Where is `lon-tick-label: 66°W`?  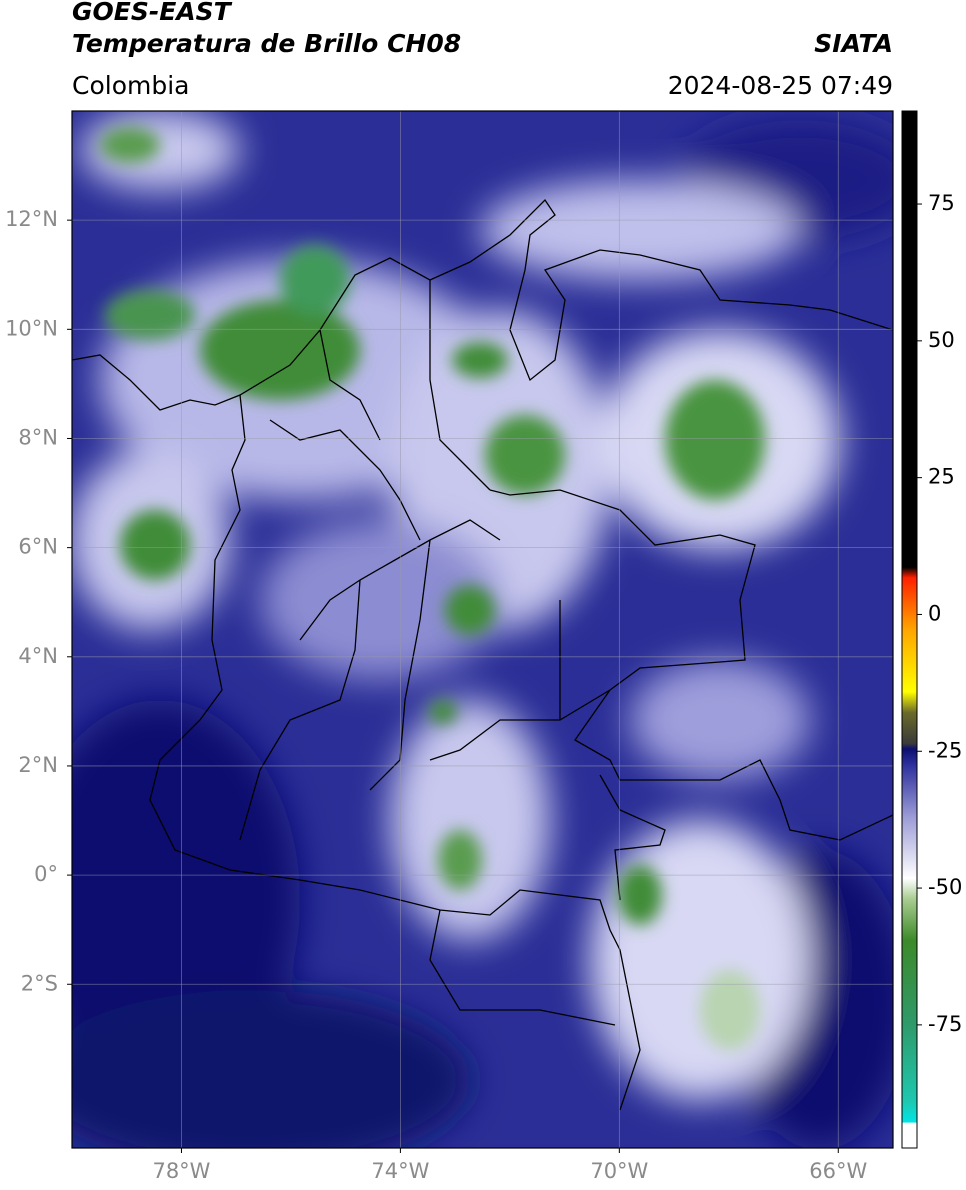
lon-tick-label: 66°W is located at coordinates (838, 1171).